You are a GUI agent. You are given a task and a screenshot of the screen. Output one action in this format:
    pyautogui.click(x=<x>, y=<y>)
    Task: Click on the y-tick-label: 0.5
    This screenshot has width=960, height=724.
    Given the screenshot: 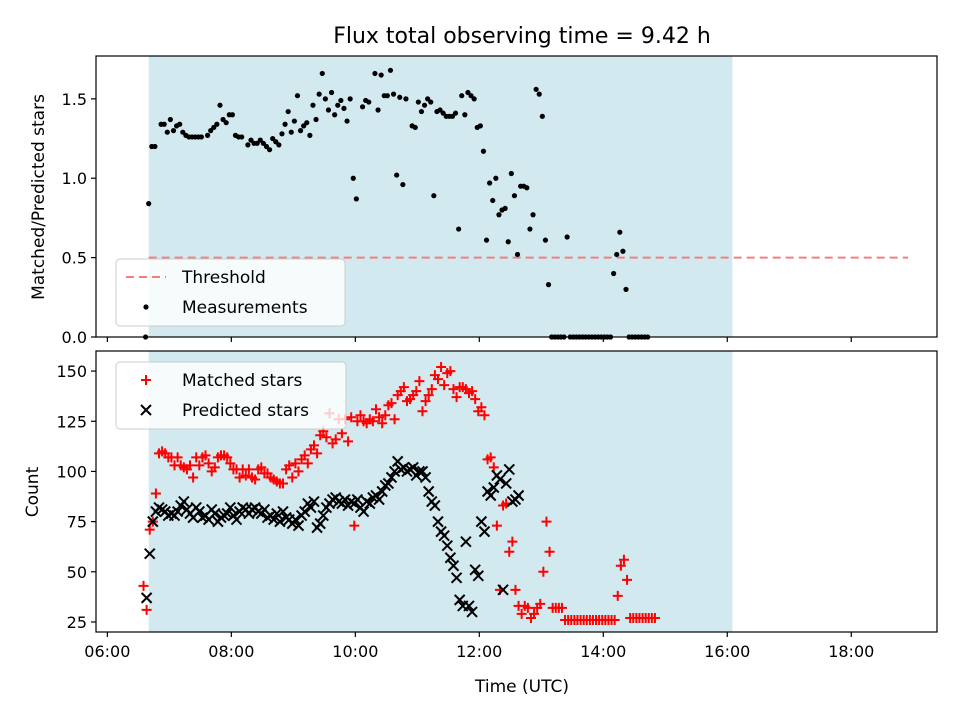 What is the action you would take?
    pyautogui.click(x=74, y=258)
    